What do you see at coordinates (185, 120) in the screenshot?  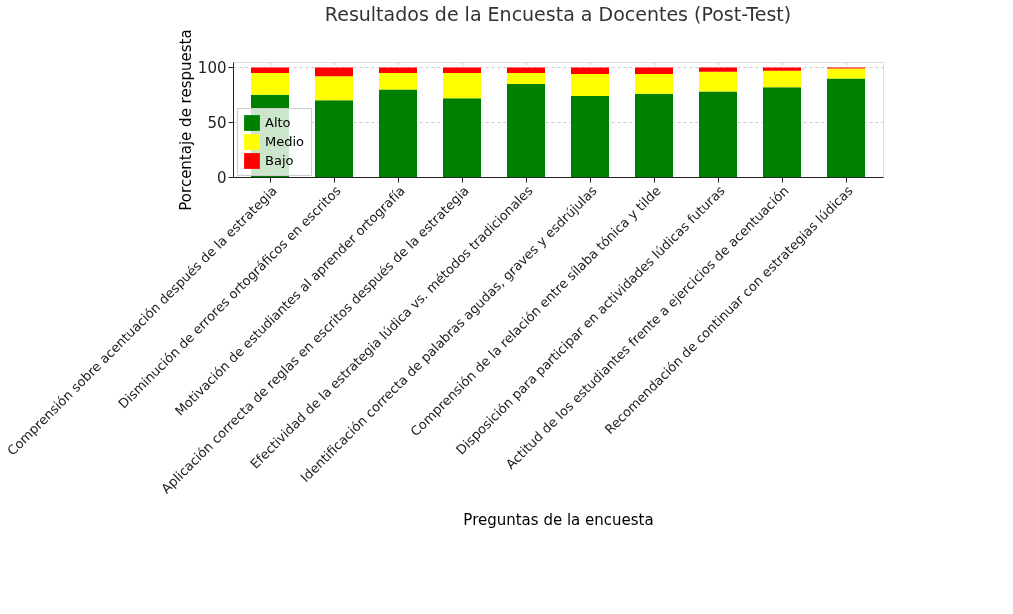 I see `y-axis-title: Porcentaje de respuesta` at bounding box center [185, 120].